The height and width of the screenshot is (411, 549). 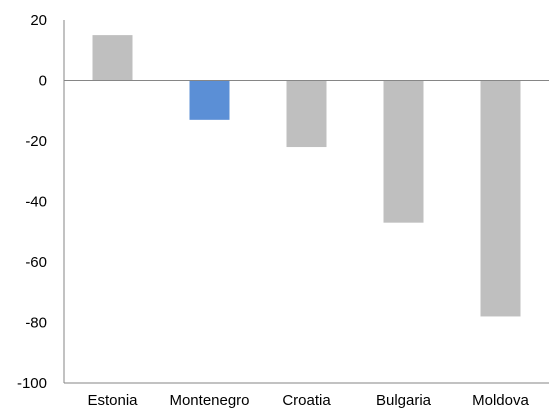 What do you see at coordinates (32, 383) in the screenshot?
I see `y-tick-label: -100` at bounding box center [32, 383].